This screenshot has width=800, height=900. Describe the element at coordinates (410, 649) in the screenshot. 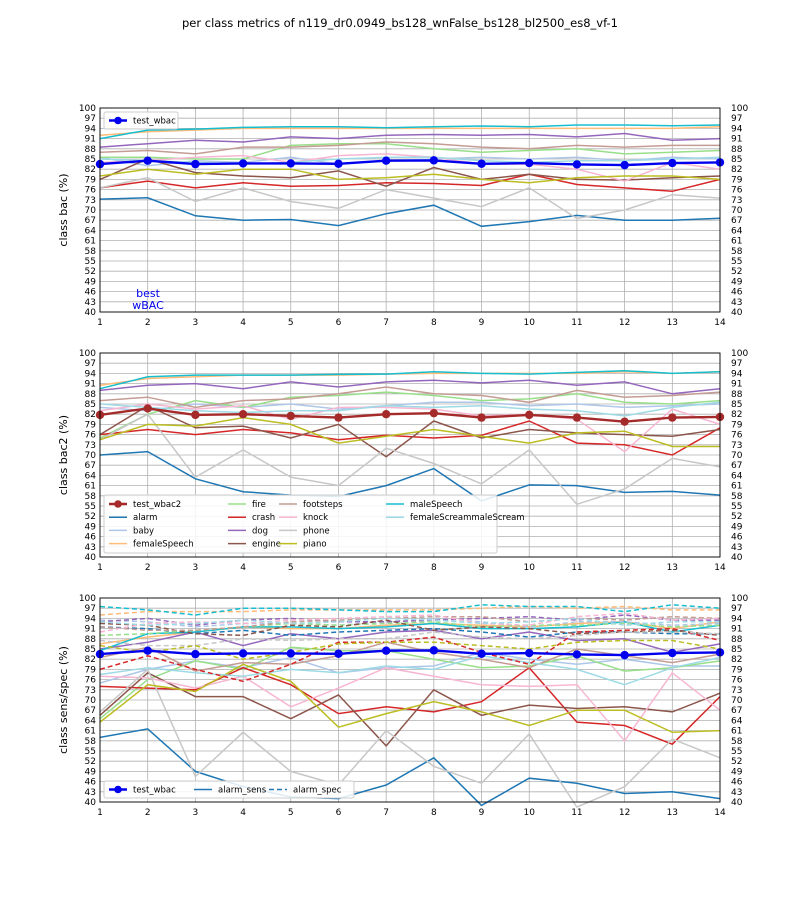

I see `series-piano-spec` at that location.